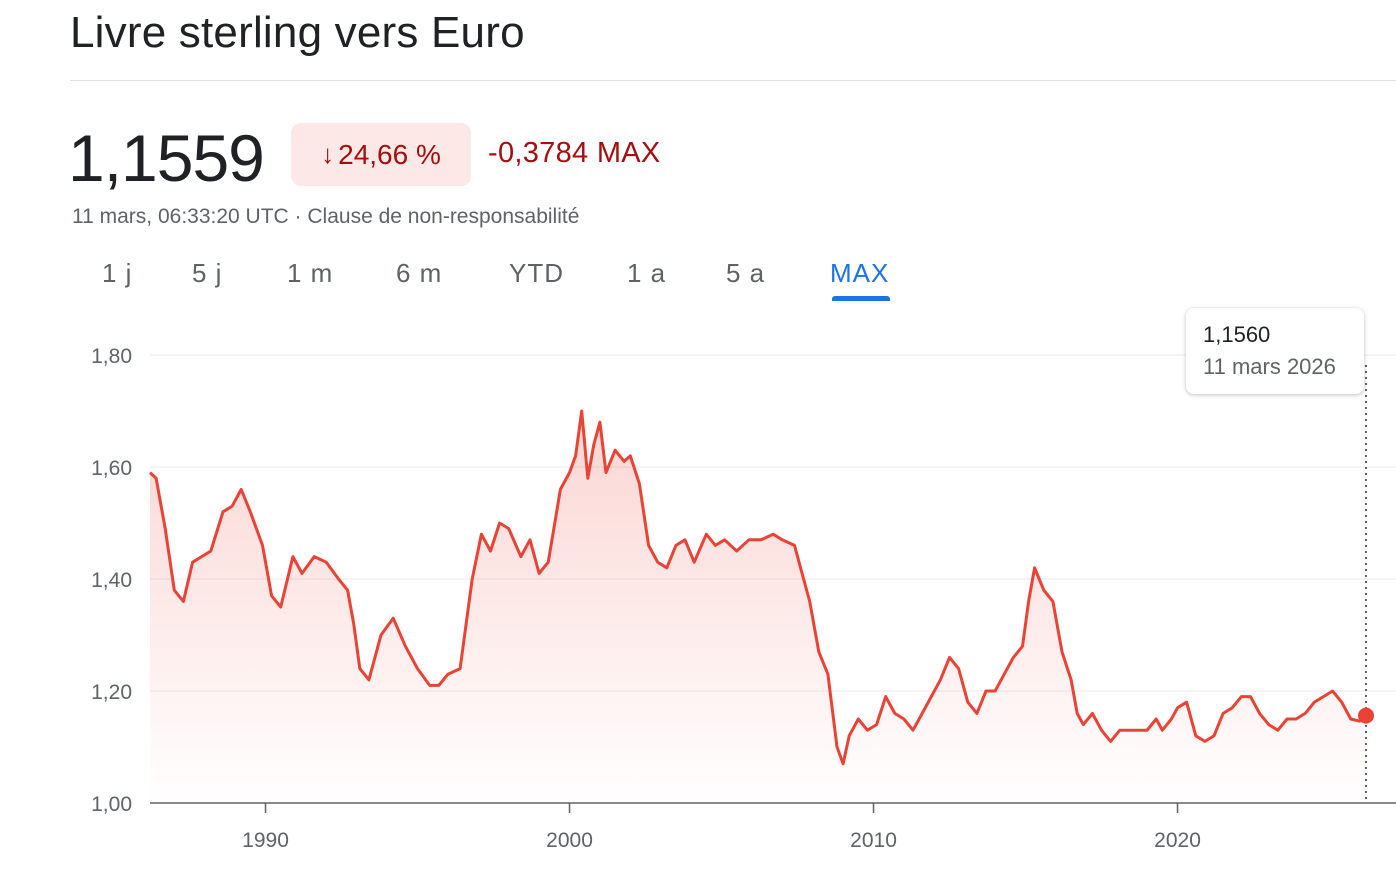  I want to click on header-divider, so click(733, 80).